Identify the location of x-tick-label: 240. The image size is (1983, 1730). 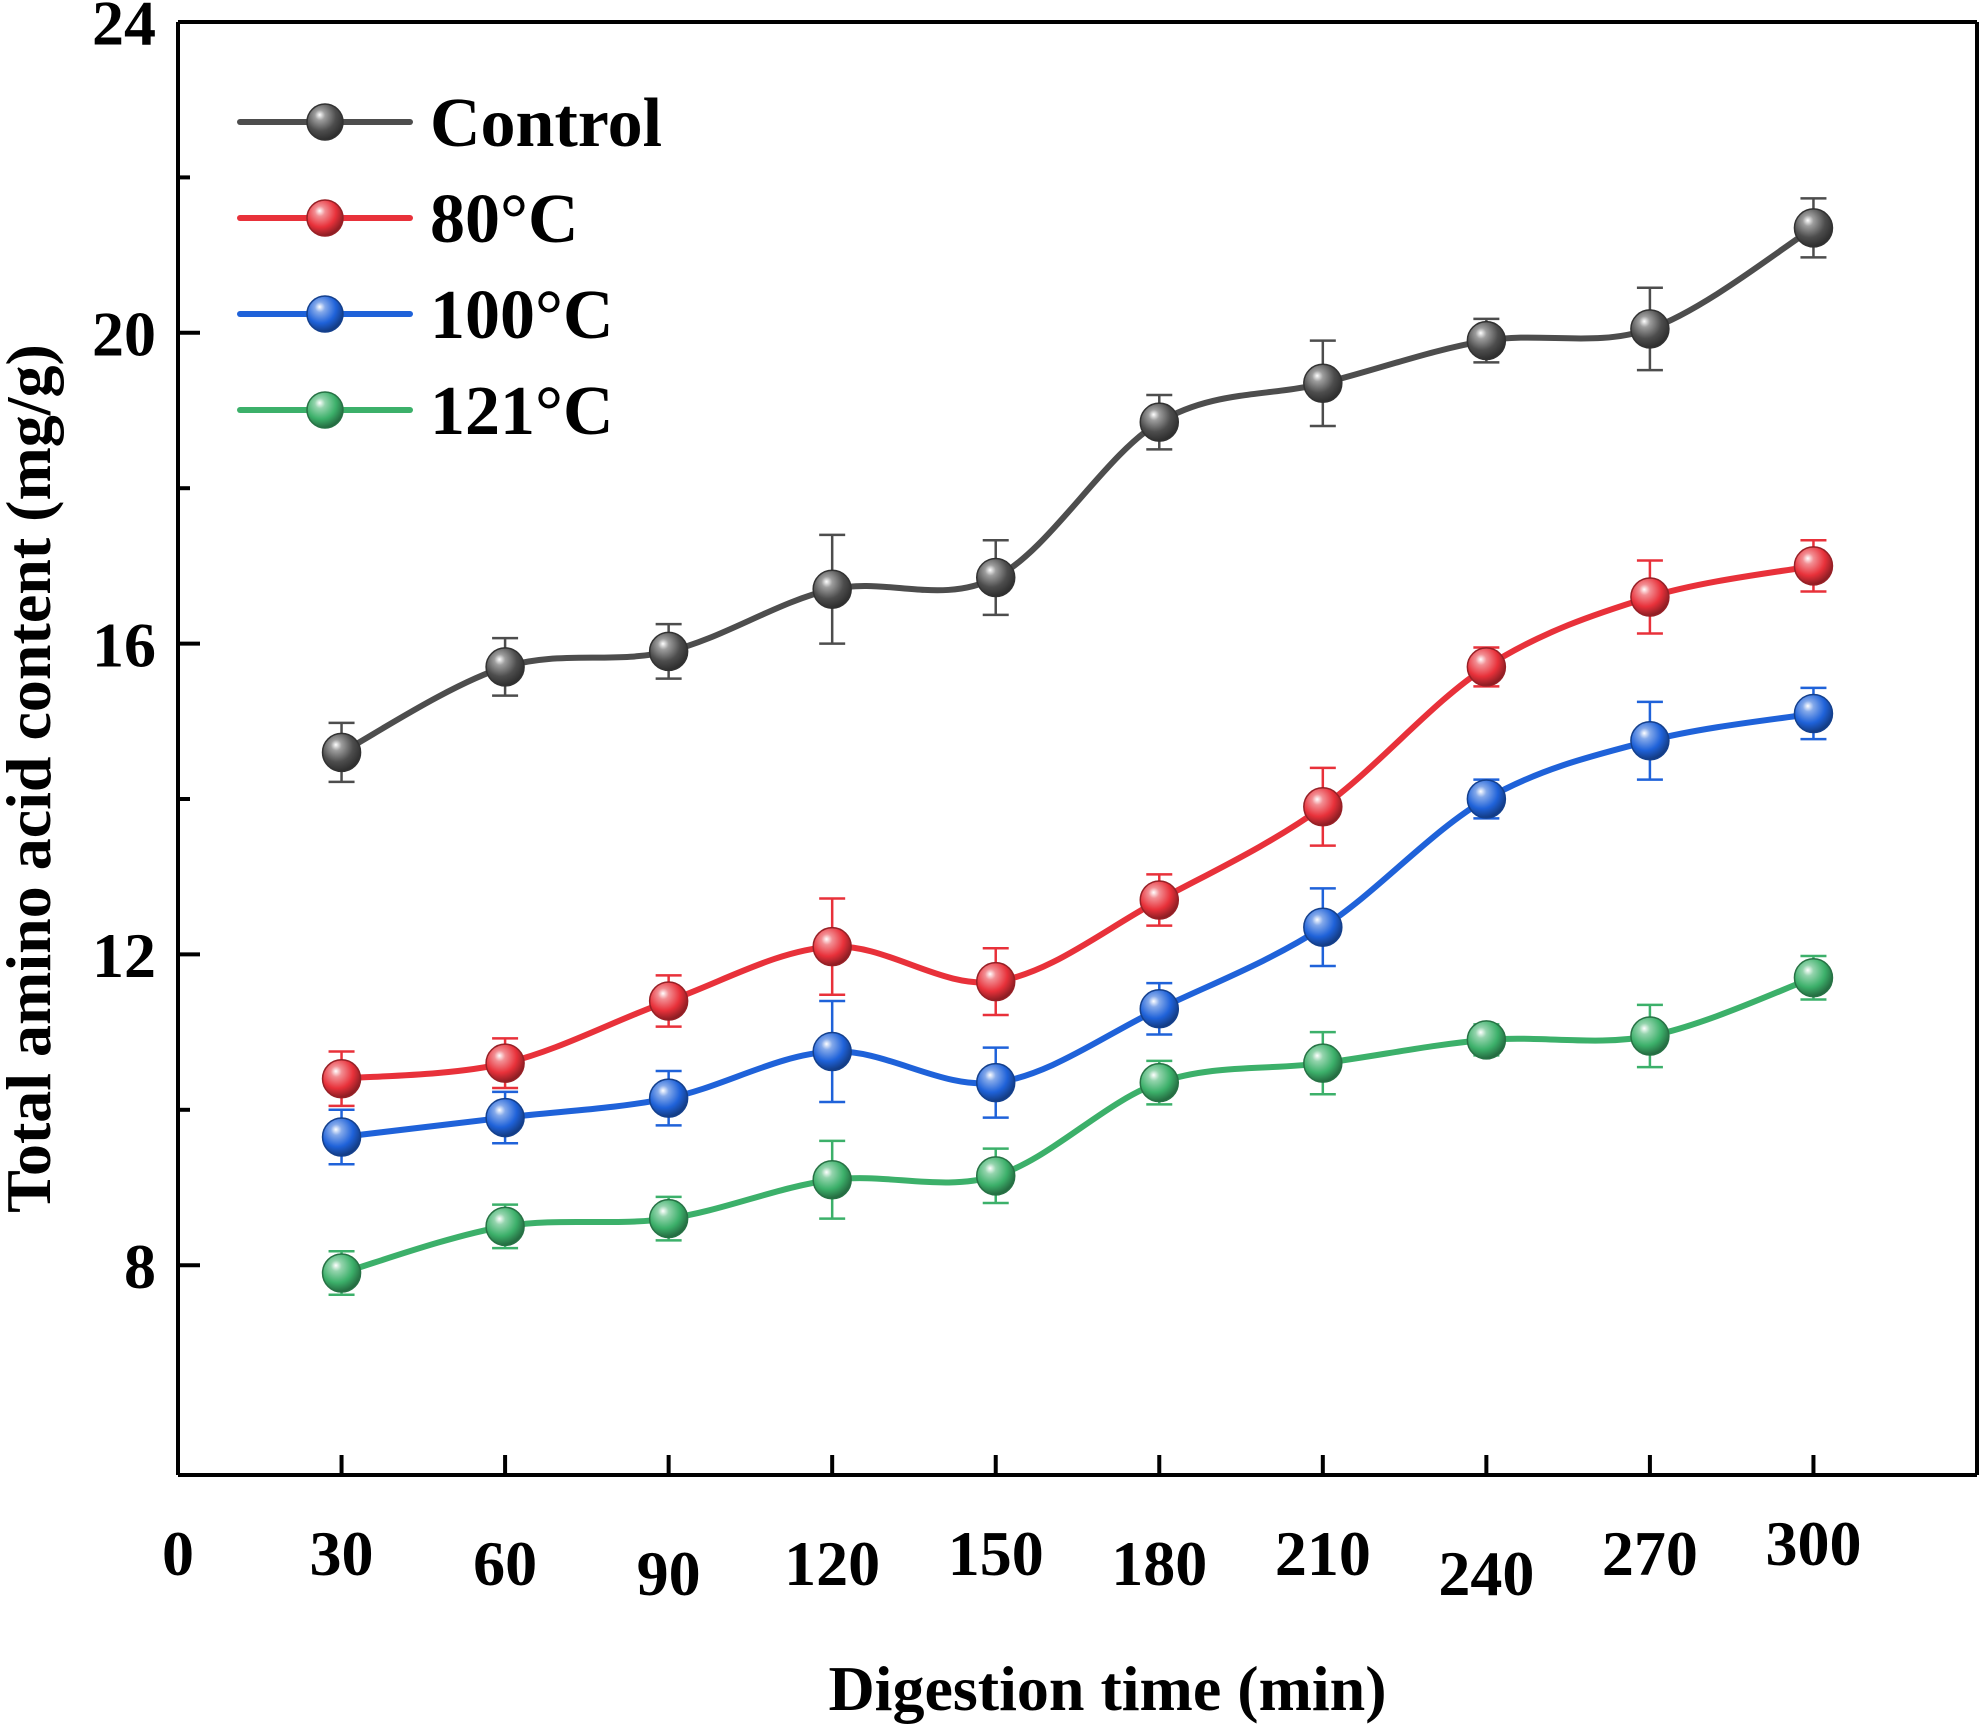
(1486, 1573).